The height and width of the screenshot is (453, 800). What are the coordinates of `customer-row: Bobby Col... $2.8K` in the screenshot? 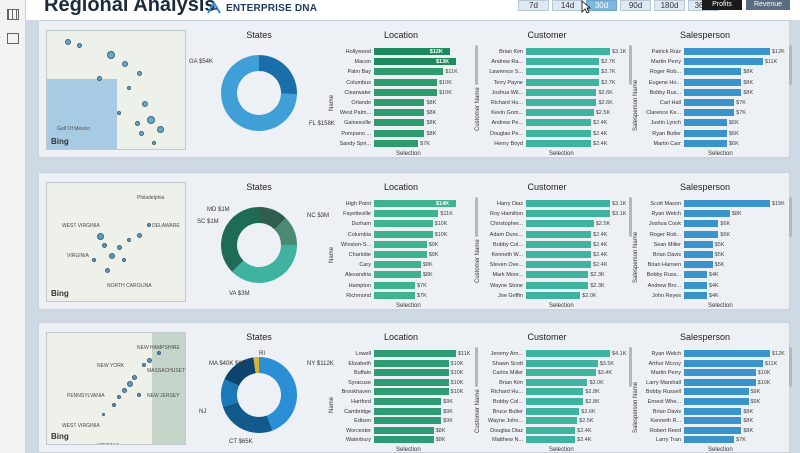 It's located at (557, 402).